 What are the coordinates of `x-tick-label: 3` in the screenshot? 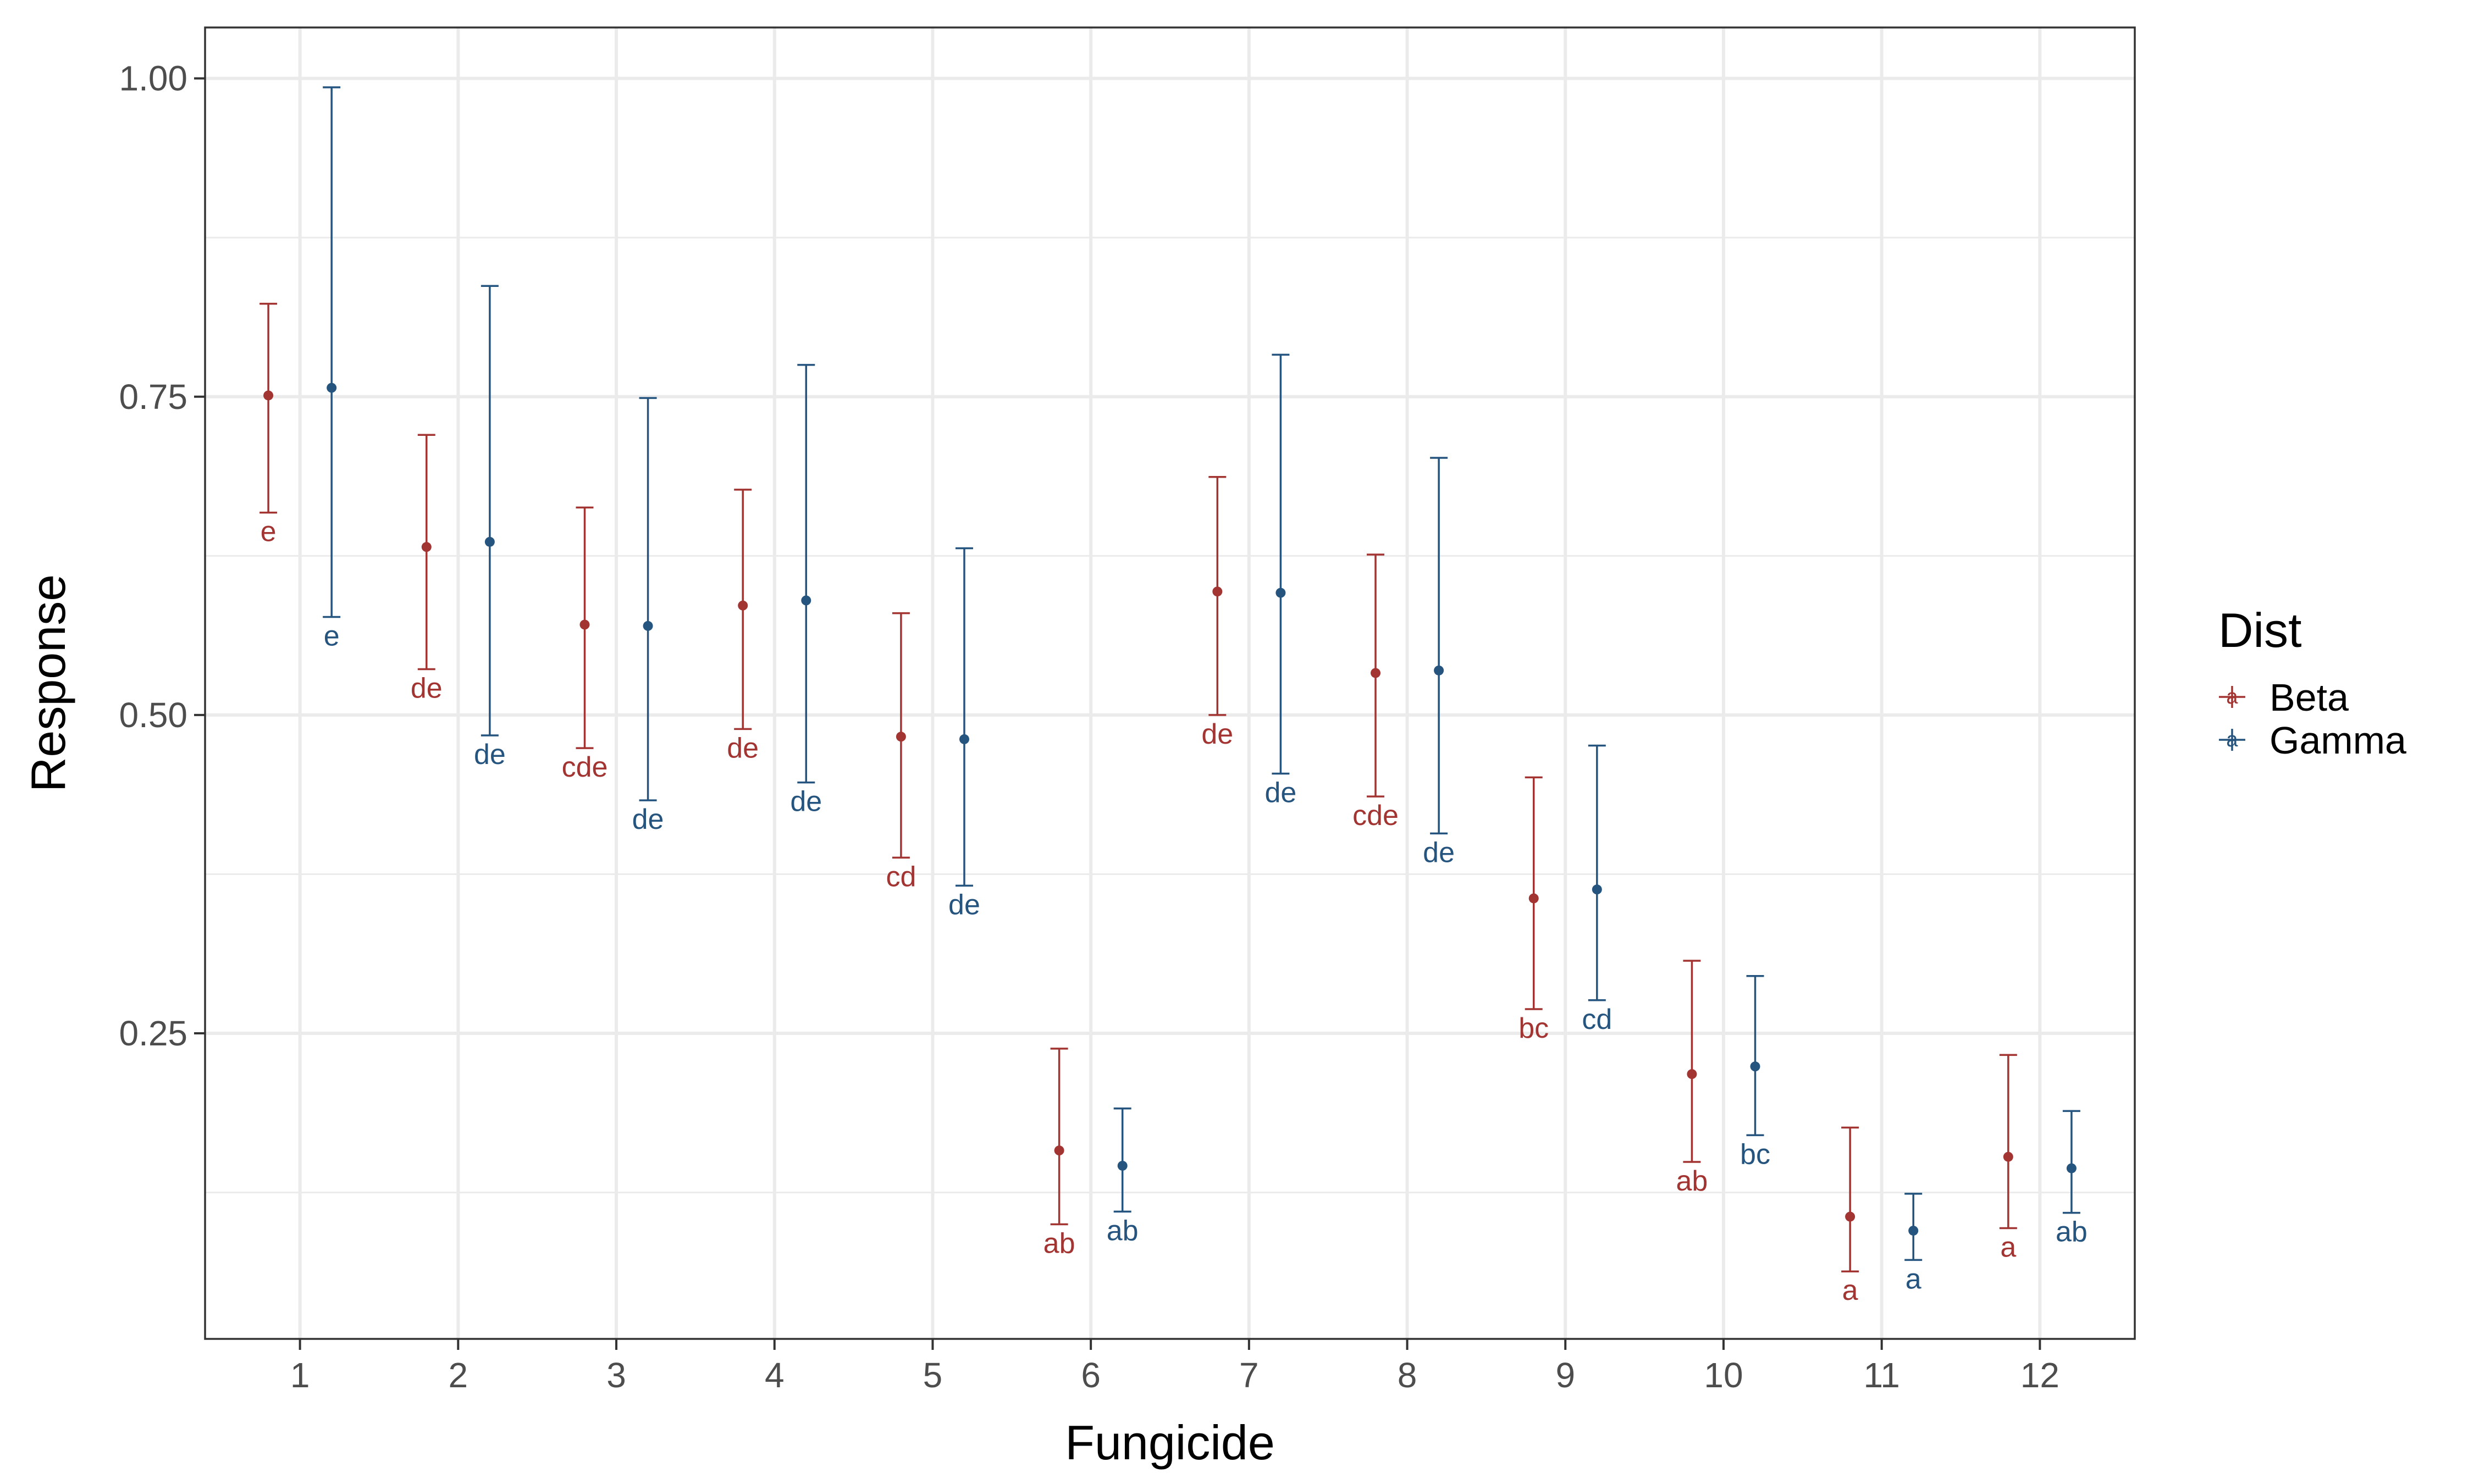 It's located at (616, 1375).